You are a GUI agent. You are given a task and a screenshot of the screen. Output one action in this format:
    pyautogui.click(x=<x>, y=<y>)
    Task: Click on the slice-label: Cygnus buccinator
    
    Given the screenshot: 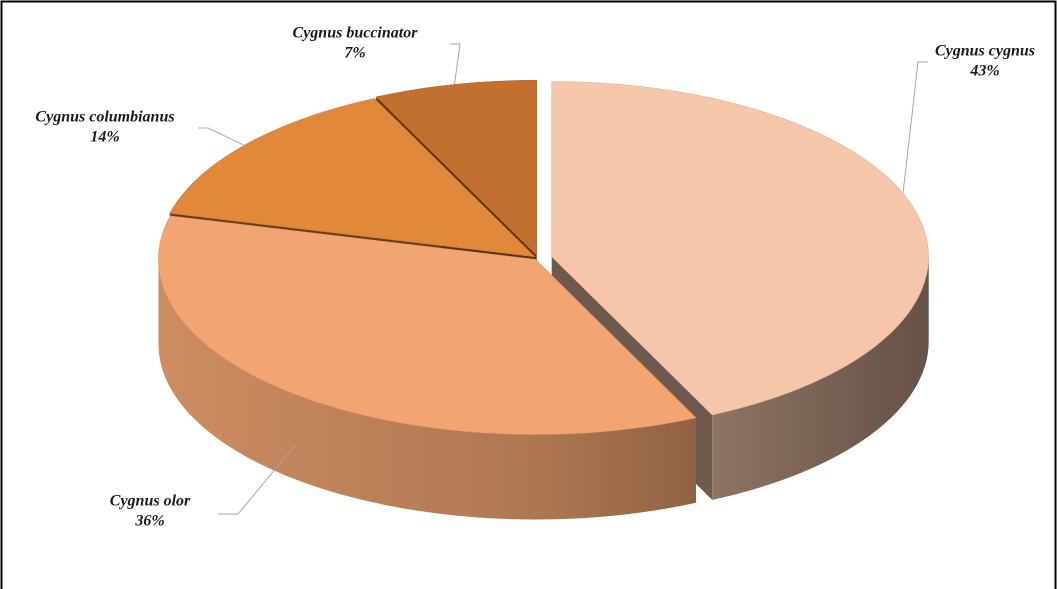 What is the action you would take?
    pyautogui.click(x=356, y=33)
    